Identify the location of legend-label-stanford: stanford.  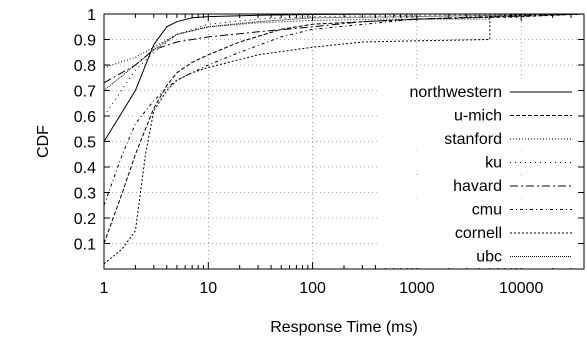
(473, 139).